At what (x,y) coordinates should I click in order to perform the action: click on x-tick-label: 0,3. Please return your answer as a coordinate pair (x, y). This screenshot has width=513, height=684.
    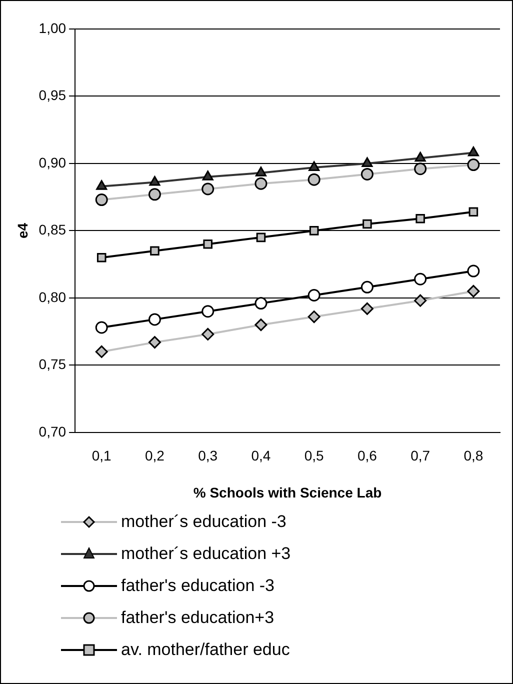
    Looking at the image, I should click on (208, 456).